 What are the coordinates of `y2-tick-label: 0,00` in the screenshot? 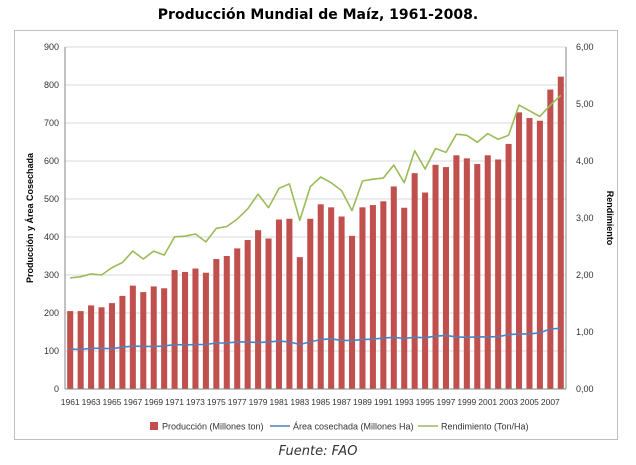 It's located at (585, 389).